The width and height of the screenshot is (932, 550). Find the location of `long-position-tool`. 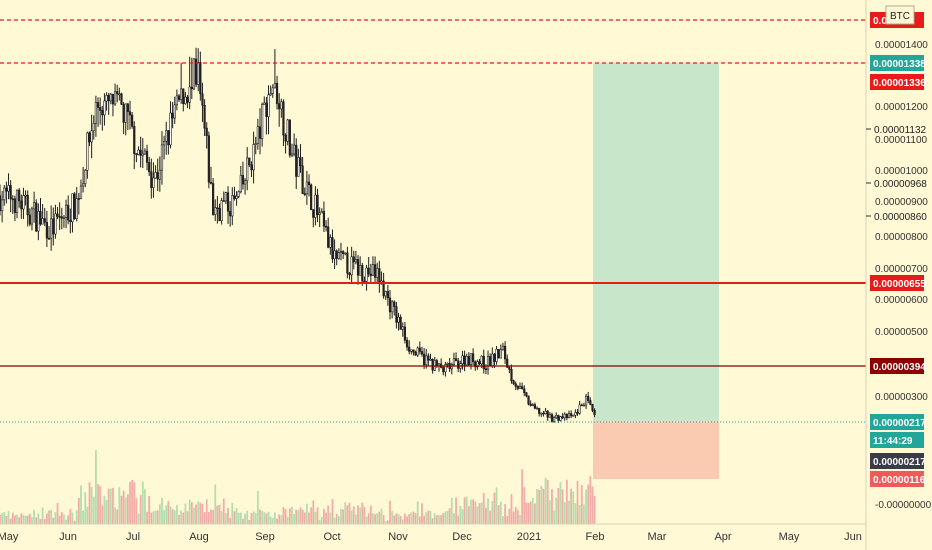

long-position-tool is located at coordinates (656, 271).